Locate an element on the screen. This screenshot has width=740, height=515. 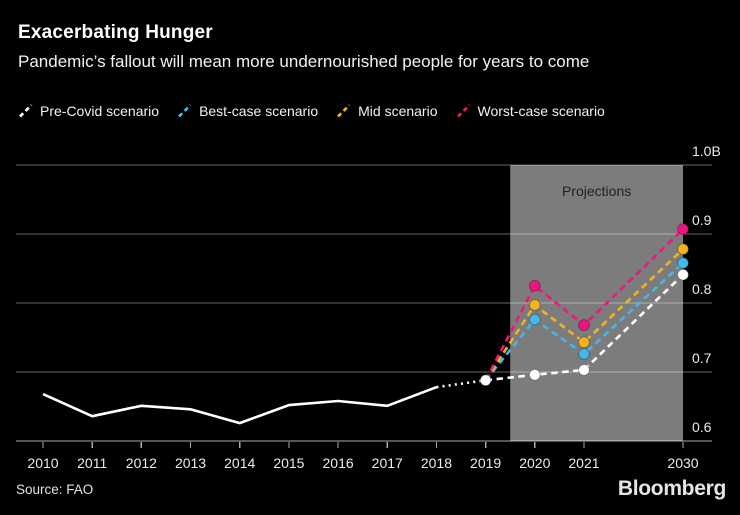
x-tick-label-2014: 2014 is located at coordinates (239, 463).